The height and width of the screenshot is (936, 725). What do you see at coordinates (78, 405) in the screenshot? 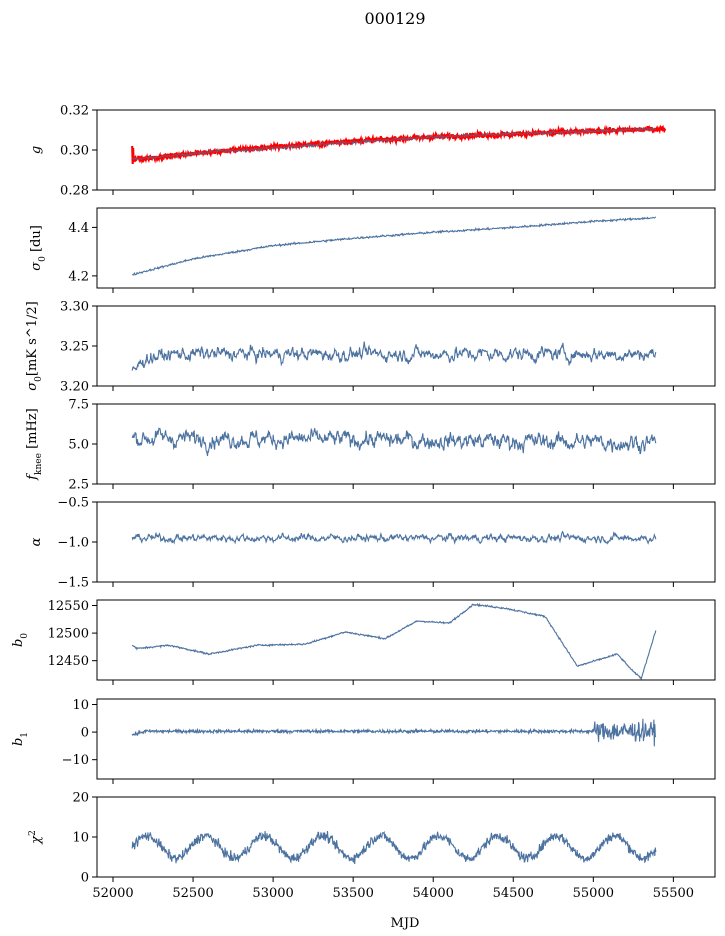
I see `y-tick-label: 7.5` at bounding box center [78, 405].